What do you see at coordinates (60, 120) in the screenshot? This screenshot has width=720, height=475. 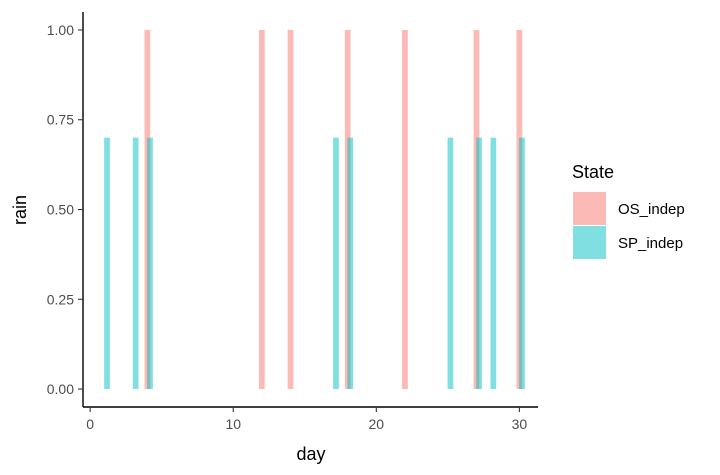 I see `y-tick-label: 0.75` at bounding box center [60, 120].